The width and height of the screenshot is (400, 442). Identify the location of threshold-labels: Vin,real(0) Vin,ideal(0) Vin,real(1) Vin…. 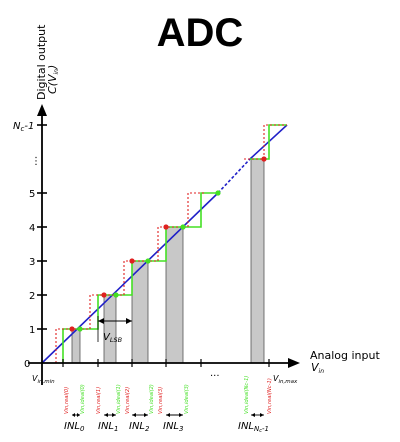
(168, 395).